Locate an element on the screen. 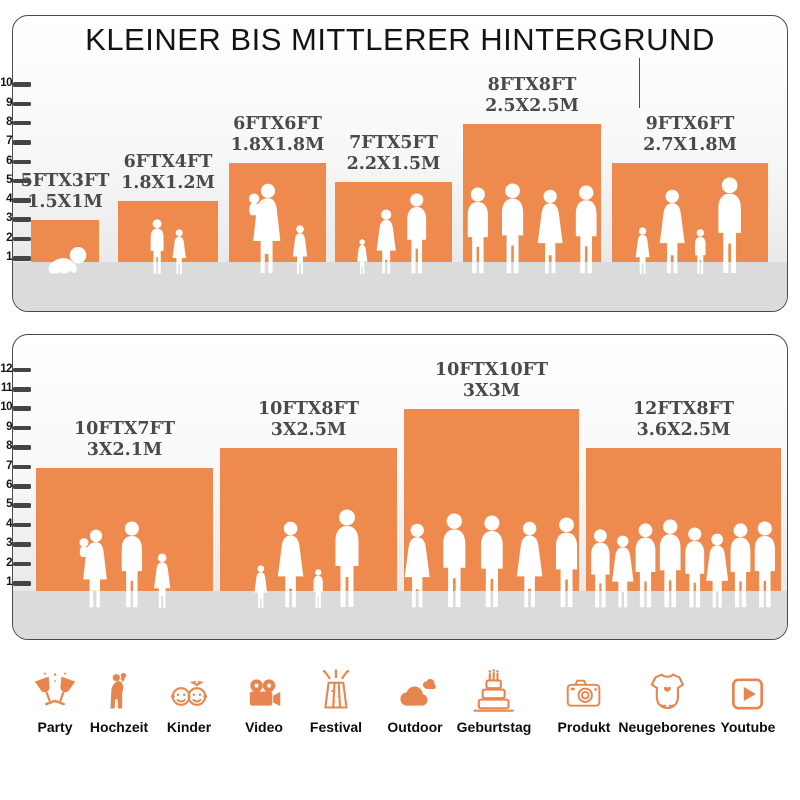 Image resolution: width=800 pixels, height=800 pixels. bar-size-label: 5FTX3FT 1.5X1M is located at coordinates (65, 192).